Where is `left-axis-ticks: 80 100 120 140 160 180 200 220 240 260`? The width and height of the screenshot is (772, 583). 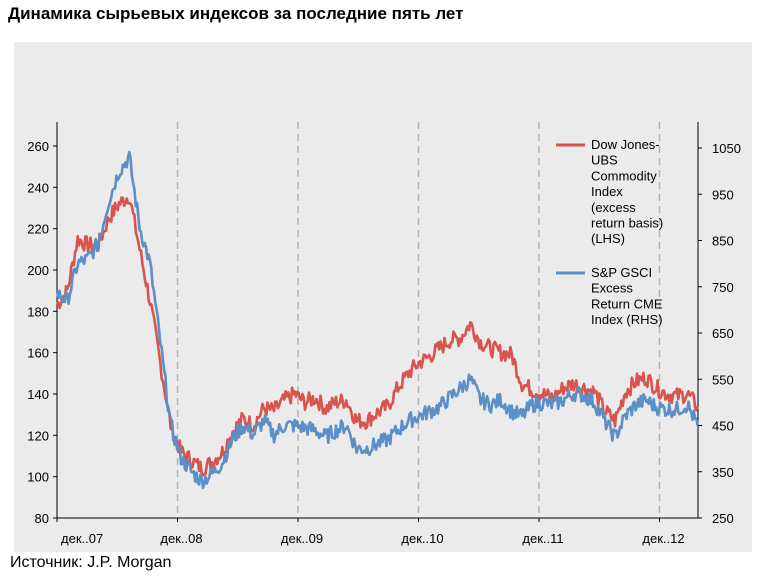
left-axis-ticks: 80 100 120 140 160 180 200 220 240 260 is located at coordinates (42, 332).